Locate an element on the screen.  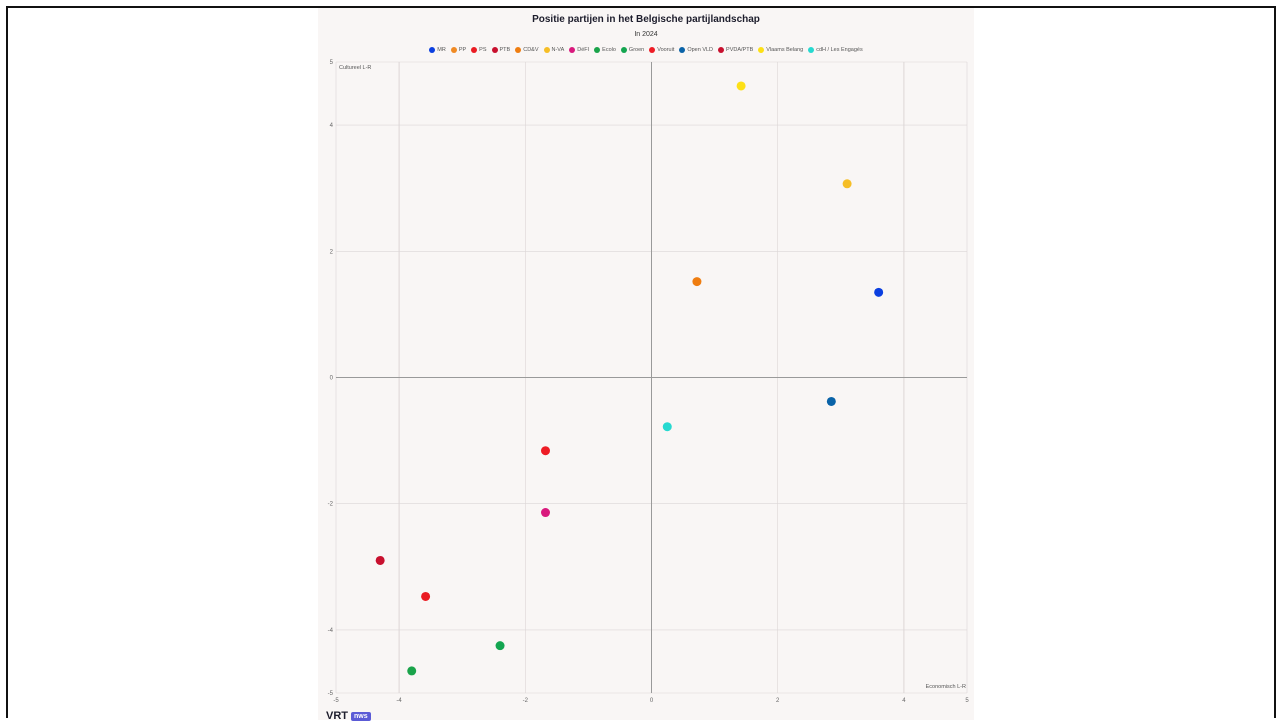
legend-item: Vlaams Belang is located at coordinates (780, 50).